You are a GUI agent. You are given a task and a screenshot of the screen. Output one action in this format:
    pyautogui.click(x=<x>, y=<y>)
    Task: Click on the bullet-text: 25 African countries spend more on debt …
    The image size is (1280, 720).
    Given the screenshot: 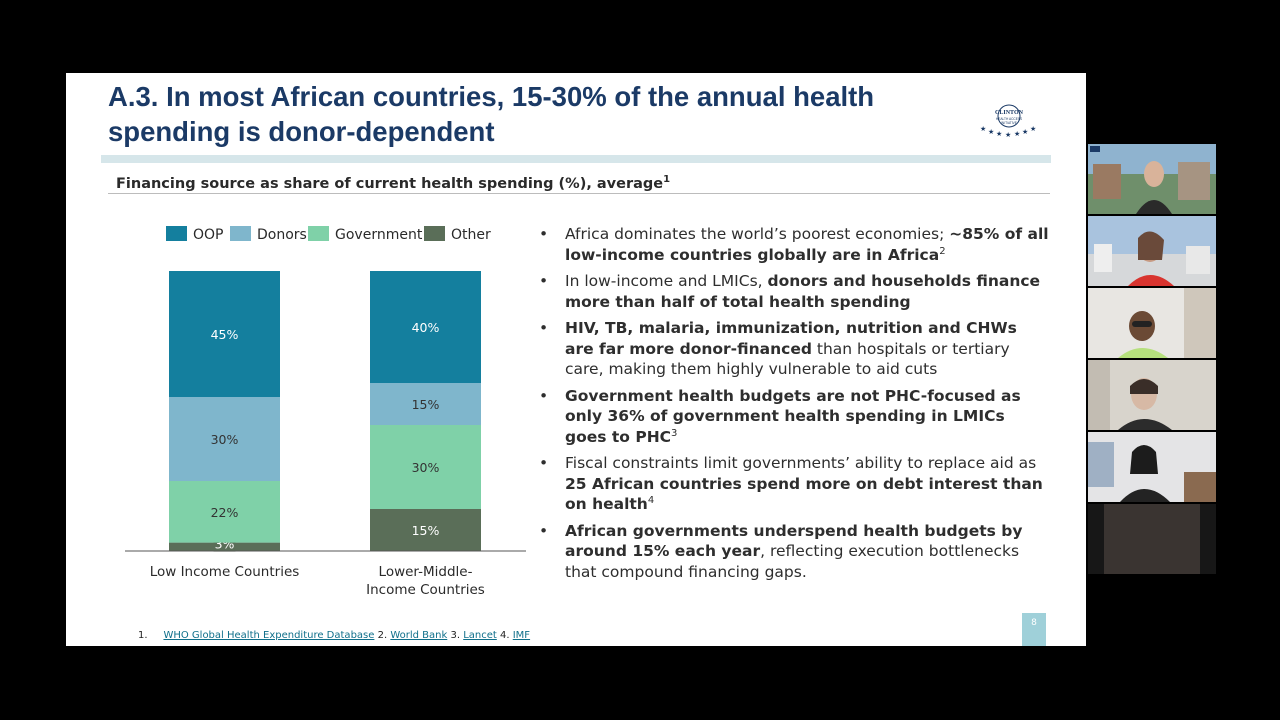 What is the action you would take?
    pyautogui.click(x=804, y=494)
    